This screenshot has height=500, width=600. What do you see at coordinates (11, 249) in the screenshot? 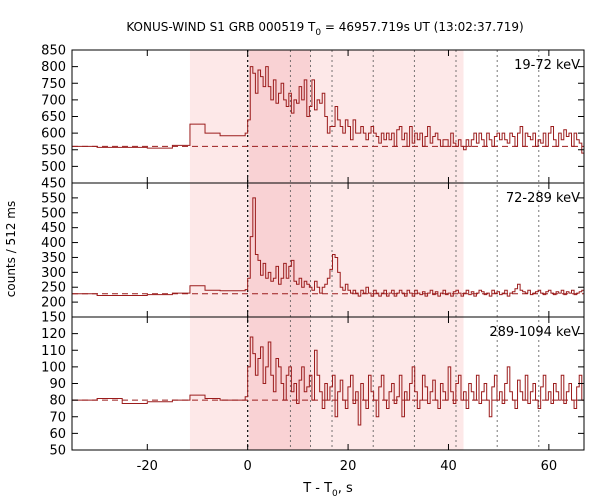
I see `y-axis-label: counts / 512 ms` at bounding box center [11, 249].